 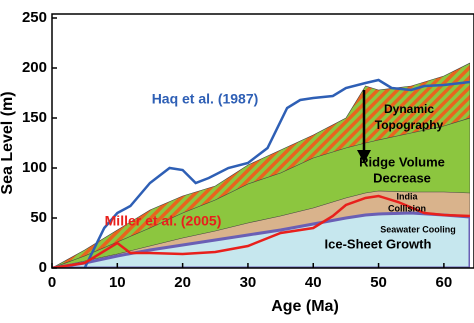 What do you see at coordinates (402, 177) in the screenshot?
I see `annotation: Decrease` at bounding box center [402, 177].